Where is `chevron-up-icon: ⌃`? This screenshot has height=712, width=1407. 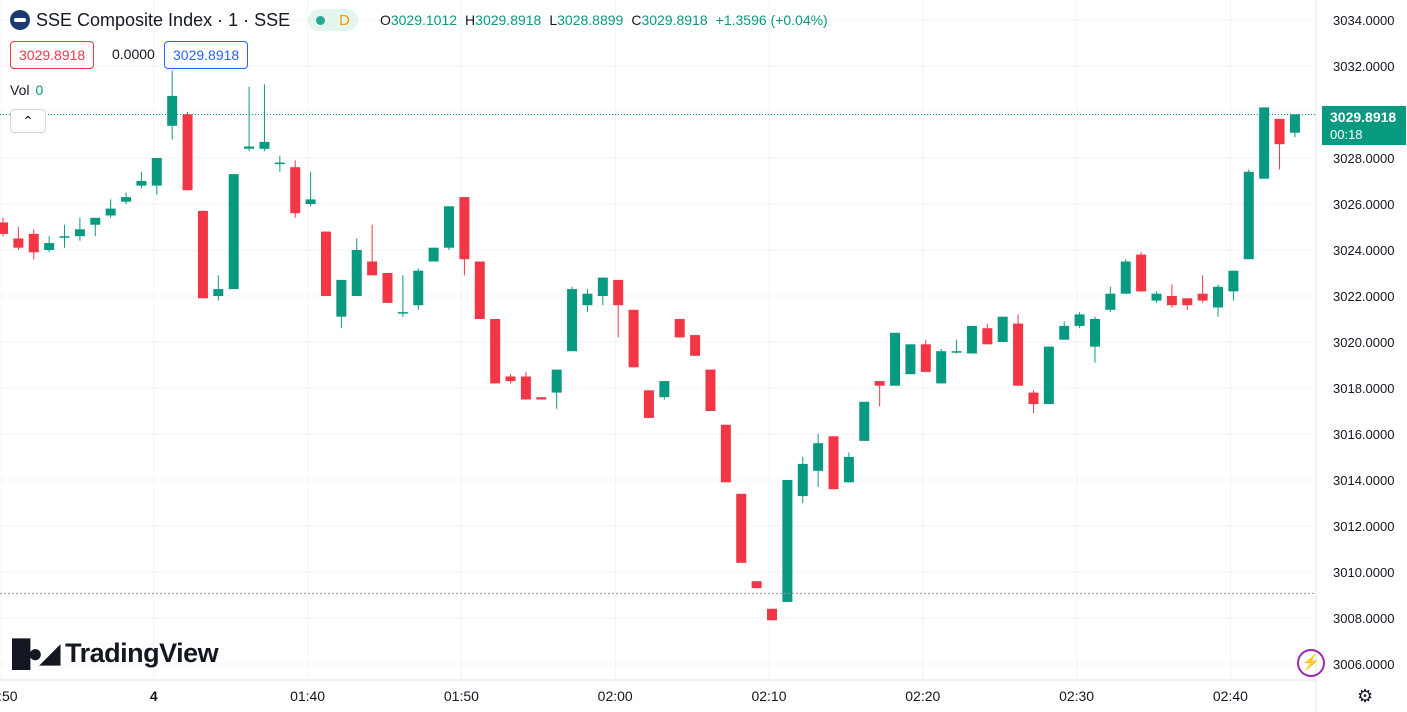 chevron-up-icon: ⌃ is located at coordinates (28, 121).